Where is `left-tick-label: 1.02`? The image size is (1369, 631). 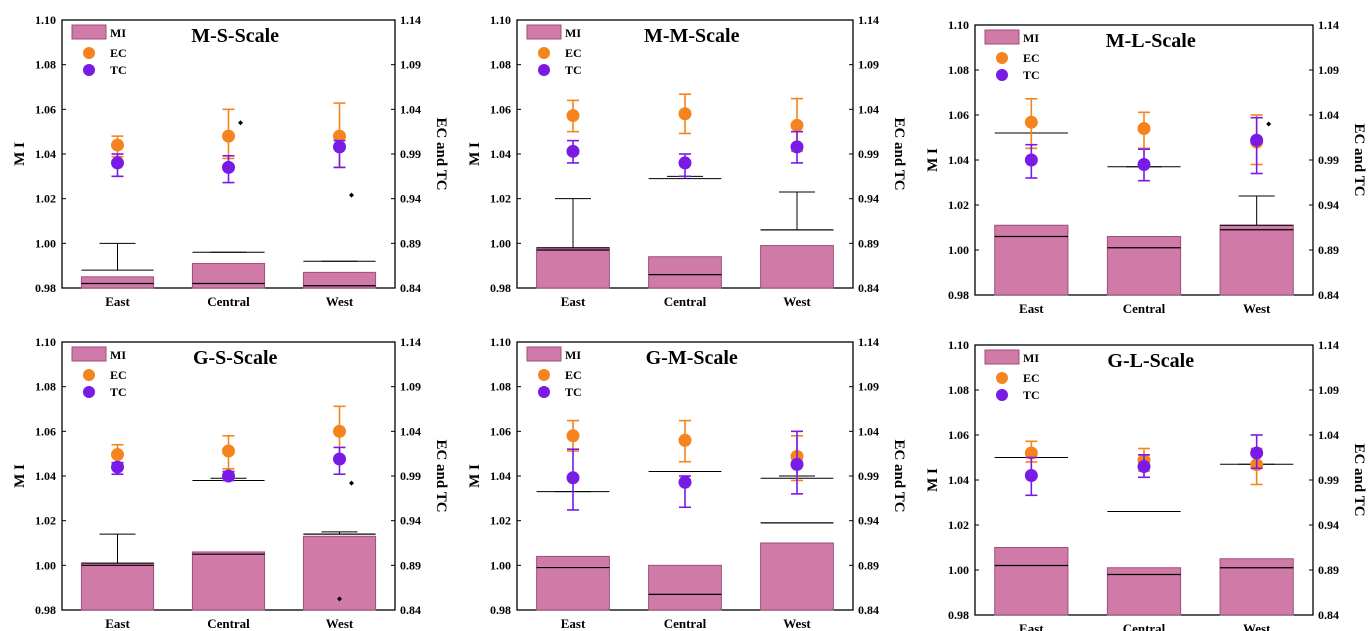
left-tick-label: 1.02 is located at coordinates (45, 521).